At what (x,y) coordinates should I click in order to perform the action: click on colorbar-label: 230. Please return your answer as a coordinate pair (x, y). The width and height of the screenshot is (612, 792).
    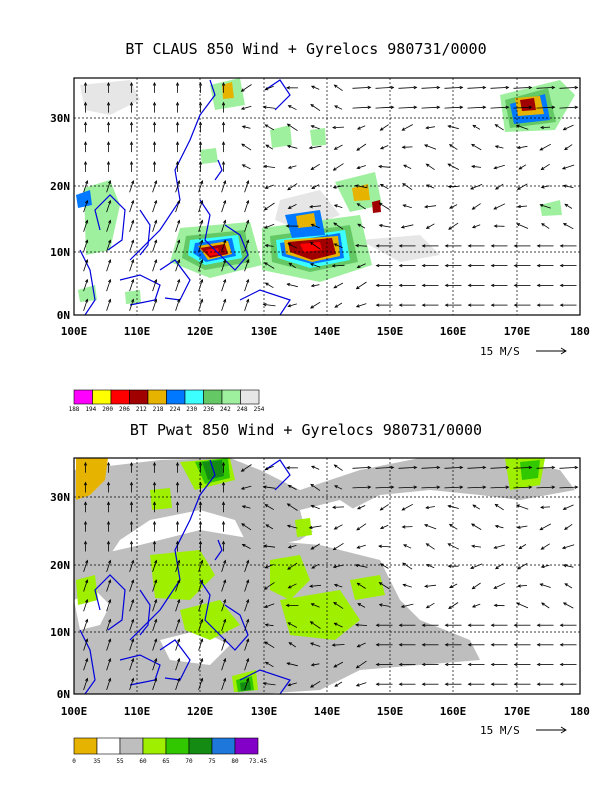
    Looking at the image, I should click on (191, 409).